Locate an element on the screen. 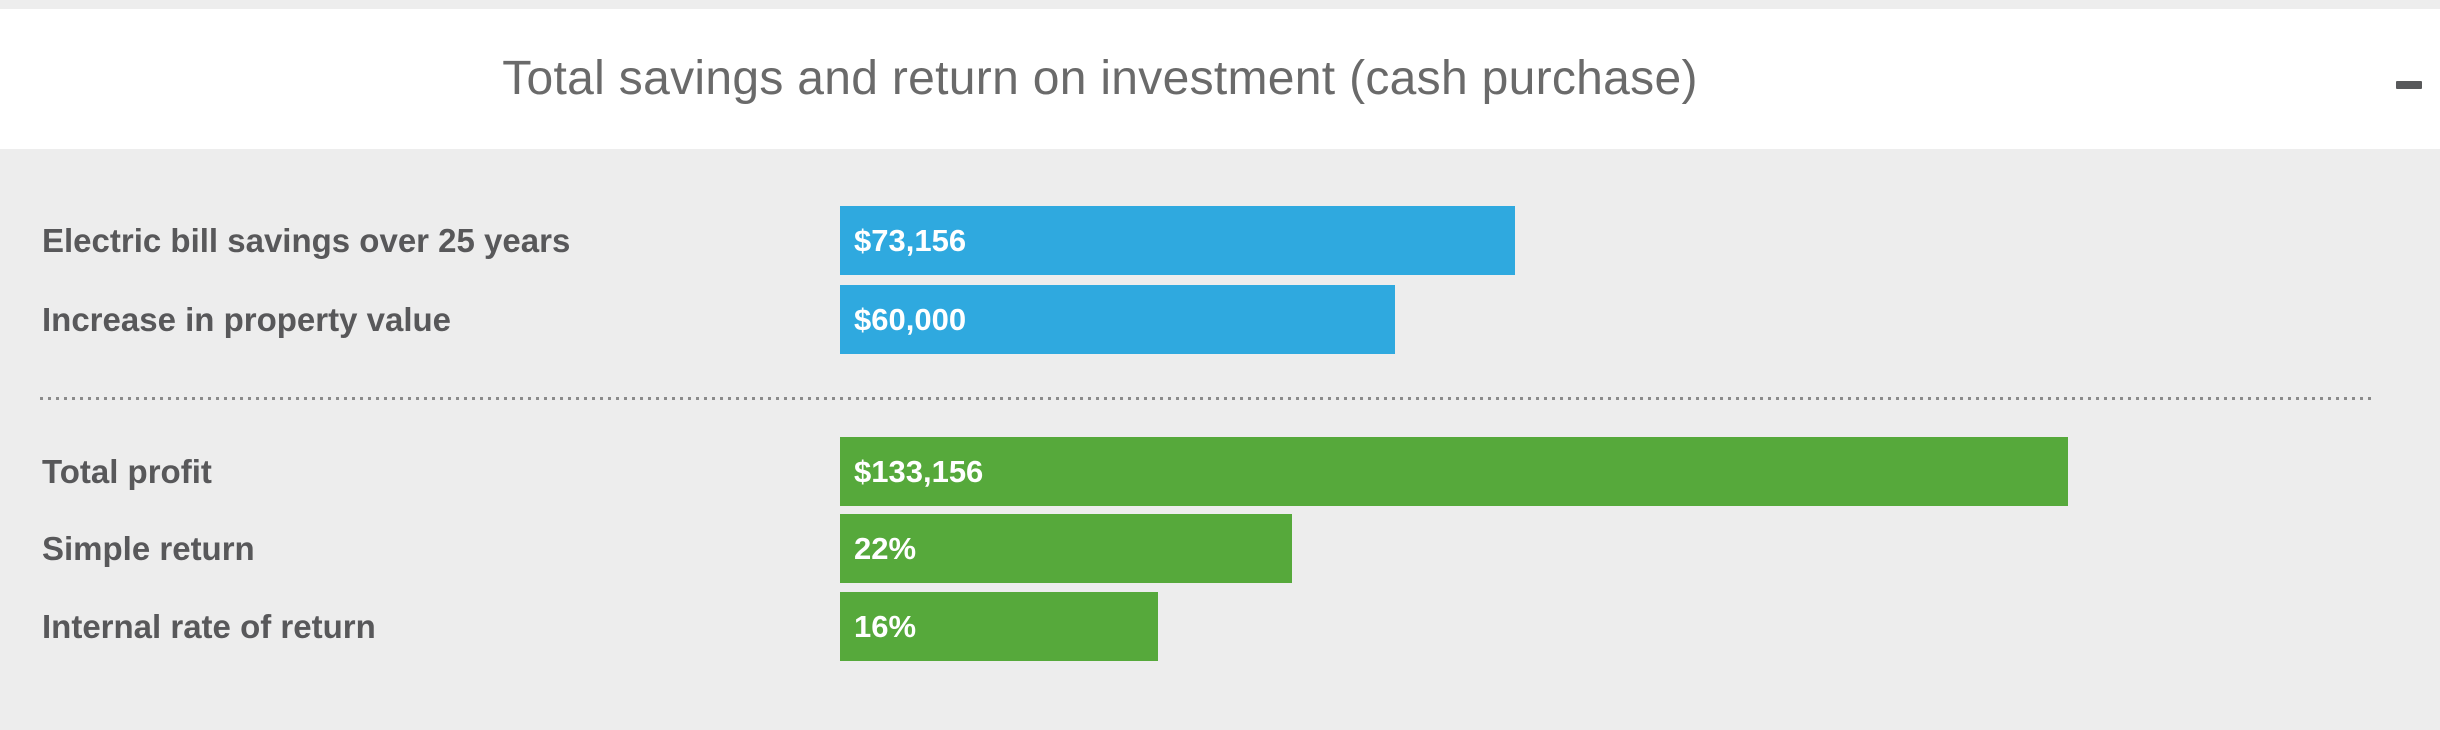  bar-total-profit: $133,156 is located at coordinates (1454, 471).